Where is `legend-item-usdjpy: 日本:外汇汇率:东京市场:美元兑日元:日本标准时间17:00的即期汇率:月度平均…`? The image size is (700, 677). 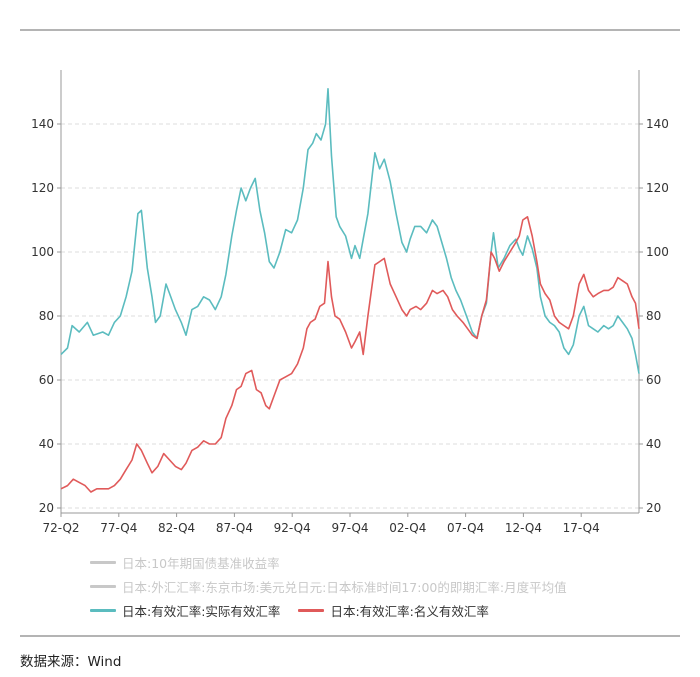 legend-item-usdjpy: 日本:外汇汇率:东京市场:美元兑日元:日本标准时间17:00的即期汇率:月度平均… is located at coordinates (328, 586).